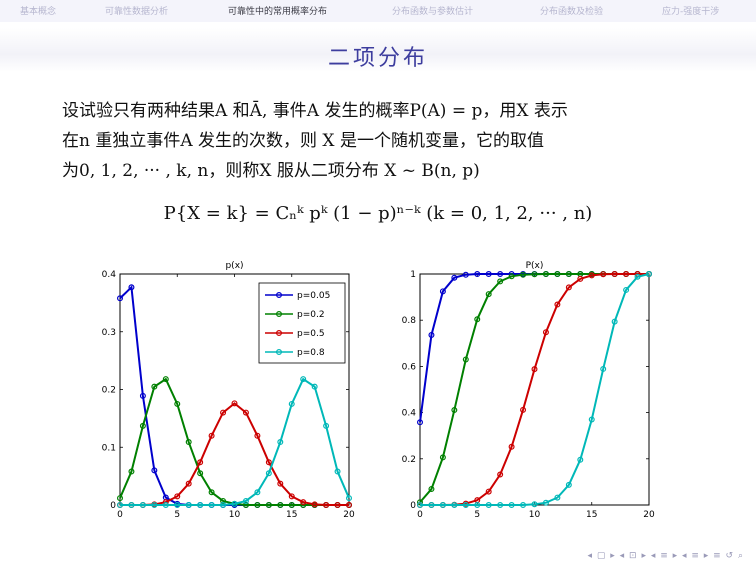 The height and width of the screenshot is (567, 756). I want to click on nav-item-6: 应力-强度干涉, so click(691, 12).